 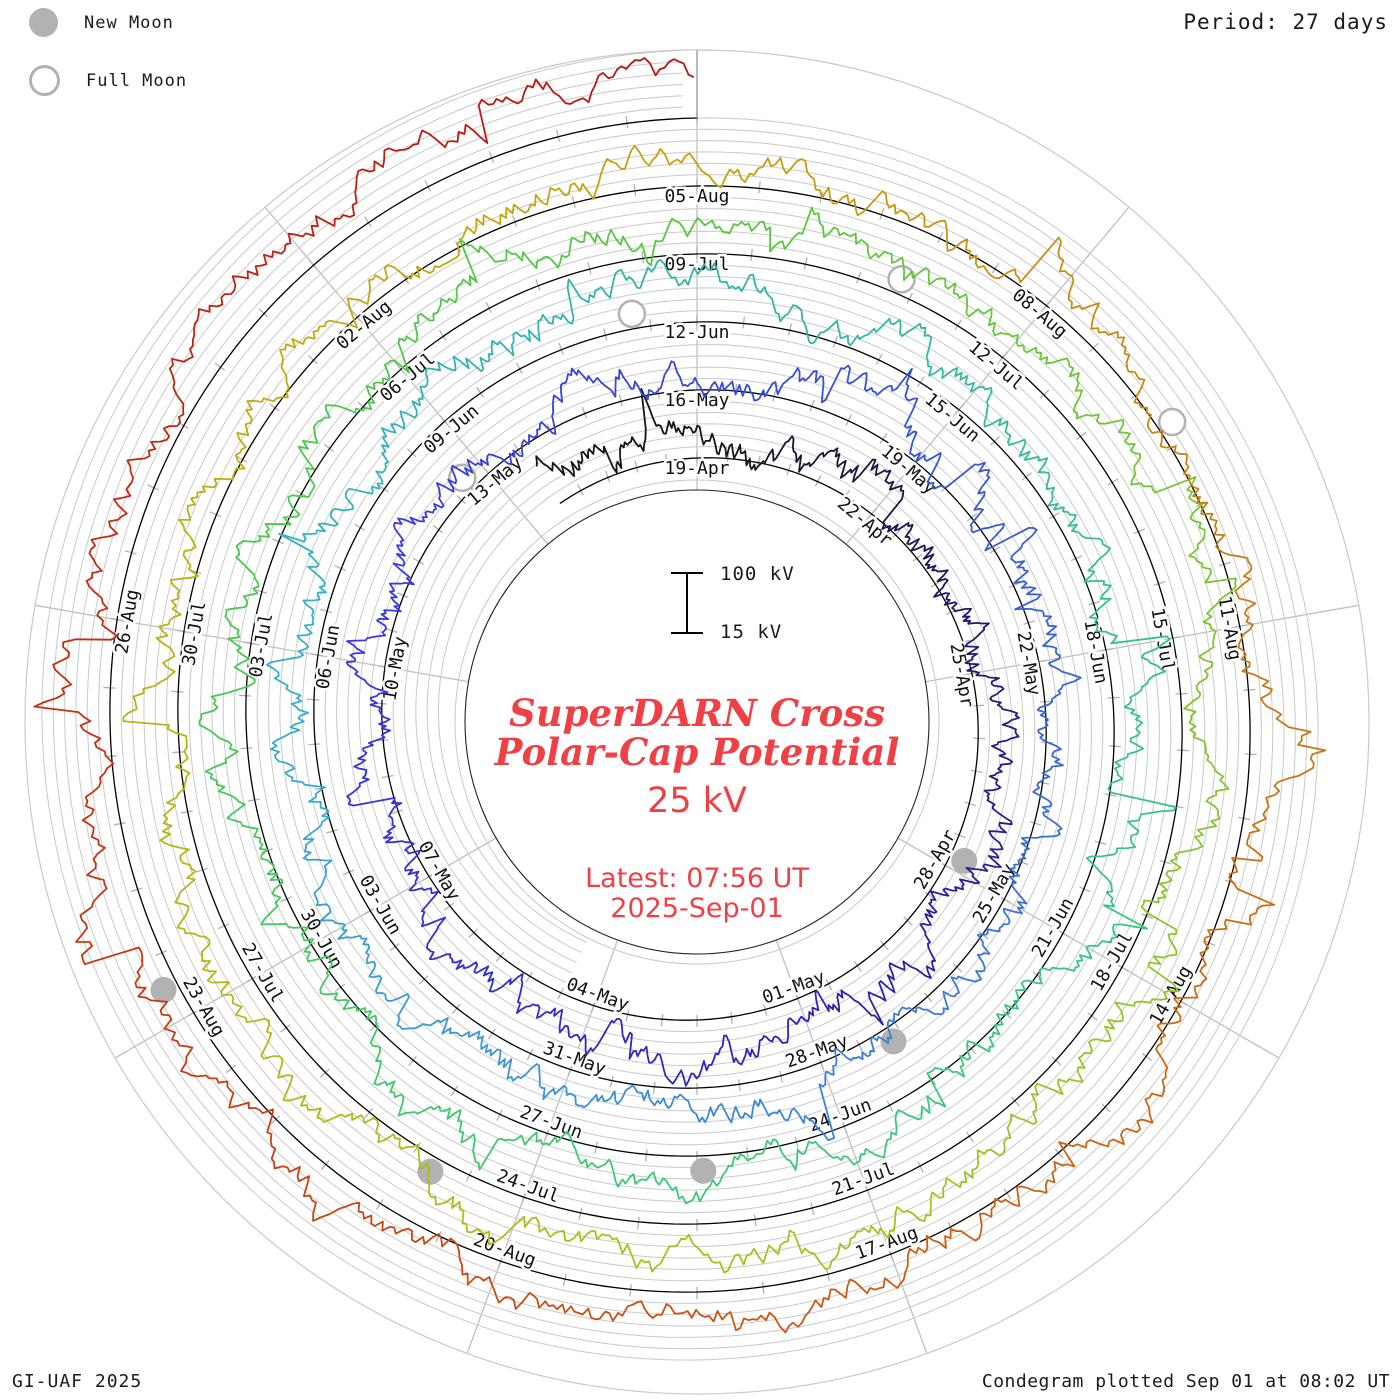 What do you see at coordinates (1039, 314) in the screenshot?
I see `date-label: 08-Aug` at bounding box center [1039, 314].